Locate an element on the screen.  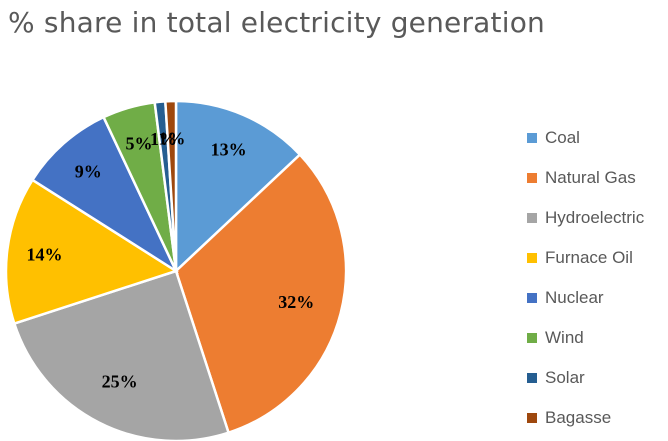
legend-swatch-coal is located at coordinates (532, 138).